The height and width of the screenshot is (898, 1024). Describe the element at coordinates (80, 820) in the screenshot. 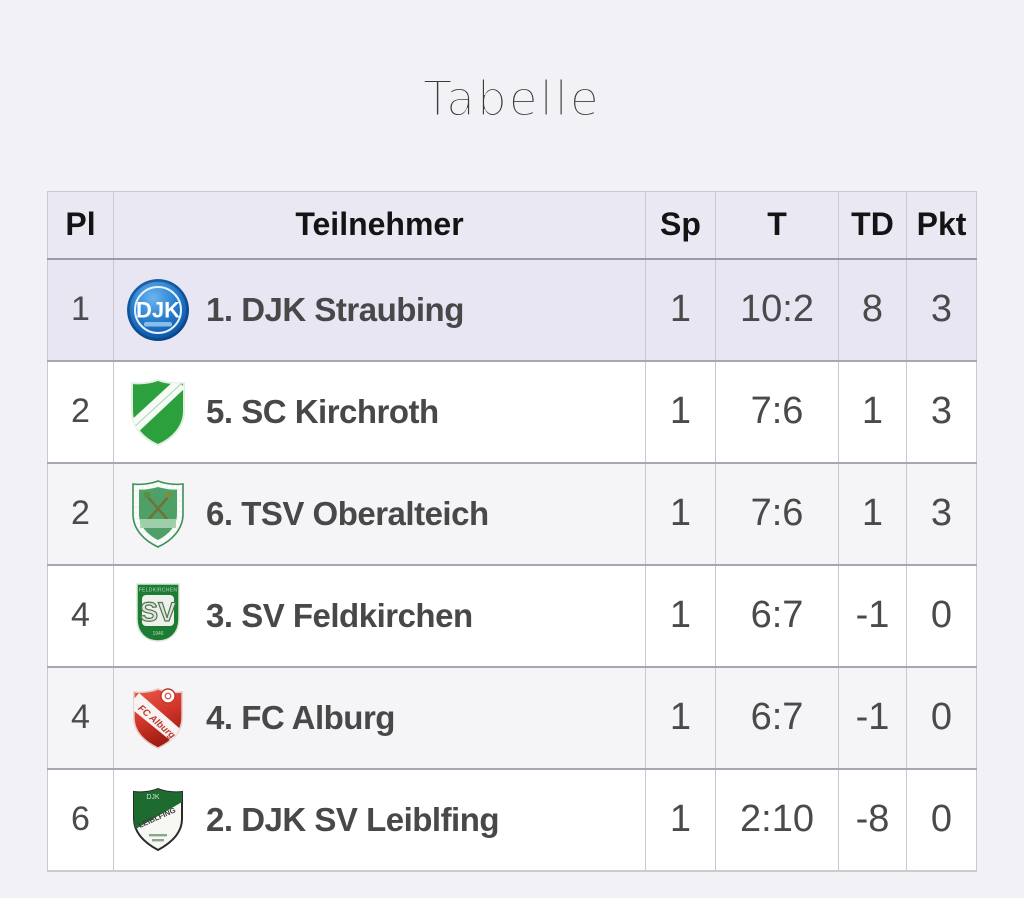

I see `rank-cell: 6` at that location.